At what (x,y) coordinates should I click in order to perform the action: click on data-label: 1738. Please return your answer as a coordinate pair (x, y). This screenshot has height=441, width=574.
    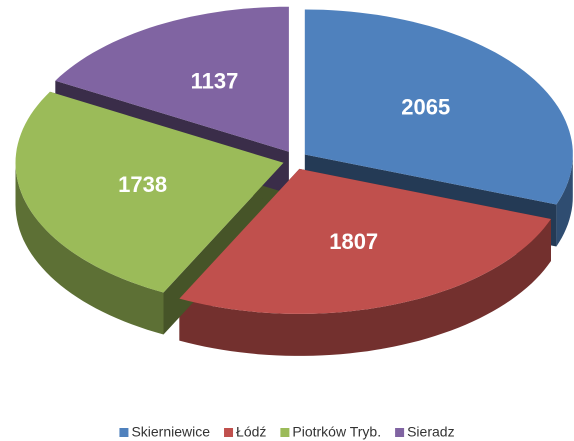
    Looking at the image, I should click on (142, 184).